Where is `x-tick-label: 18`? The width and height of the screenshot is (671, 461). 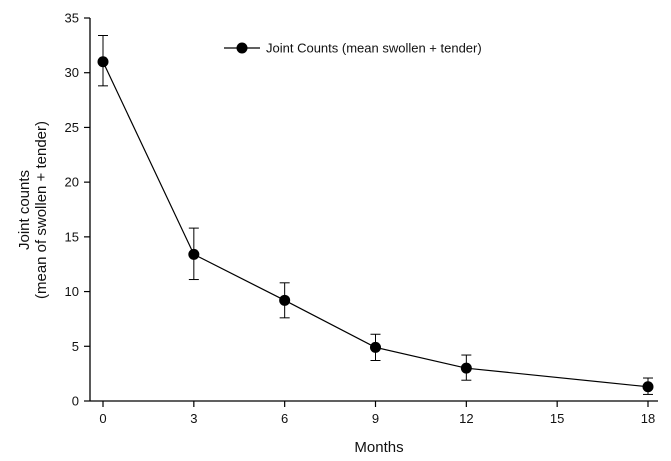
x-tick-label: 18 is located at coordinates (648, 418).